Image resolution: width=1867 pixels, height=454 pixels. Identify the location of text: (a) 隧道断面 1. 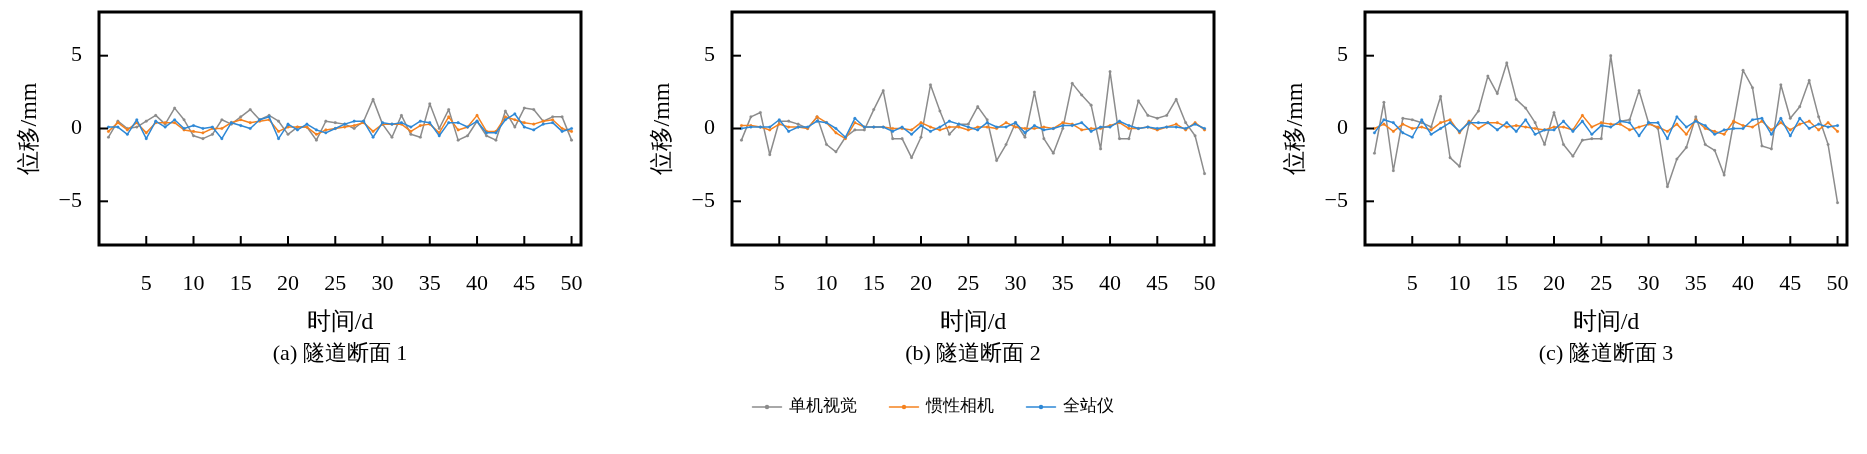
(340, 352).